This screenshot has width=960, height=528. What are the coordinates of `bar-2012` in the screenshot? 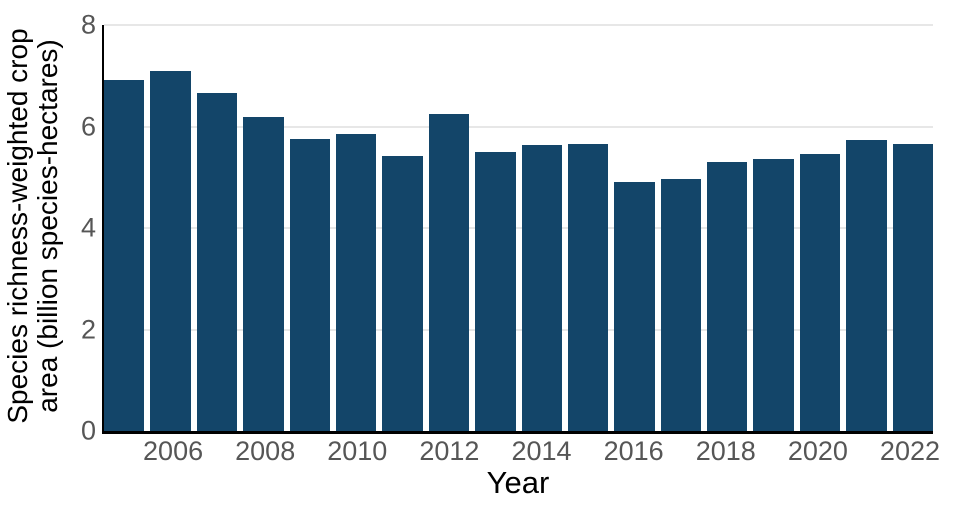 It's located at (449, 272).